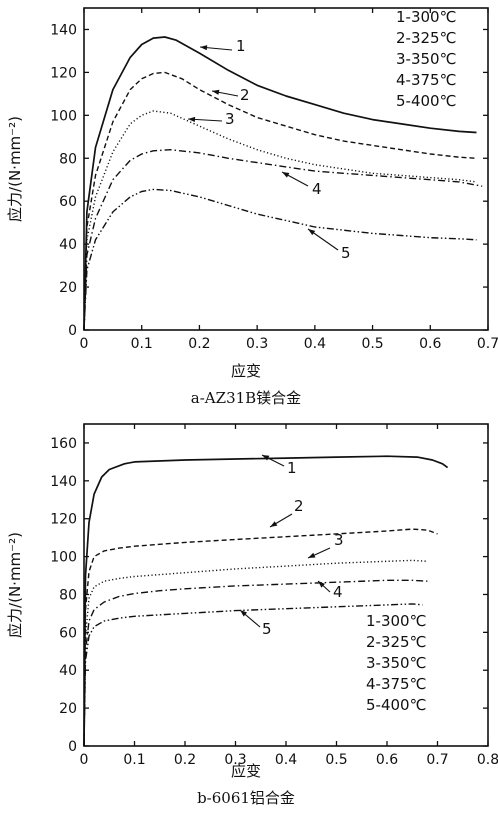 This screenshot has width=498, height=817. What do you see at coordinates (246, 398) in the screenshot?
I see `figure-caption: a-AZ31B镁合金` at bounding box center [246, 398].